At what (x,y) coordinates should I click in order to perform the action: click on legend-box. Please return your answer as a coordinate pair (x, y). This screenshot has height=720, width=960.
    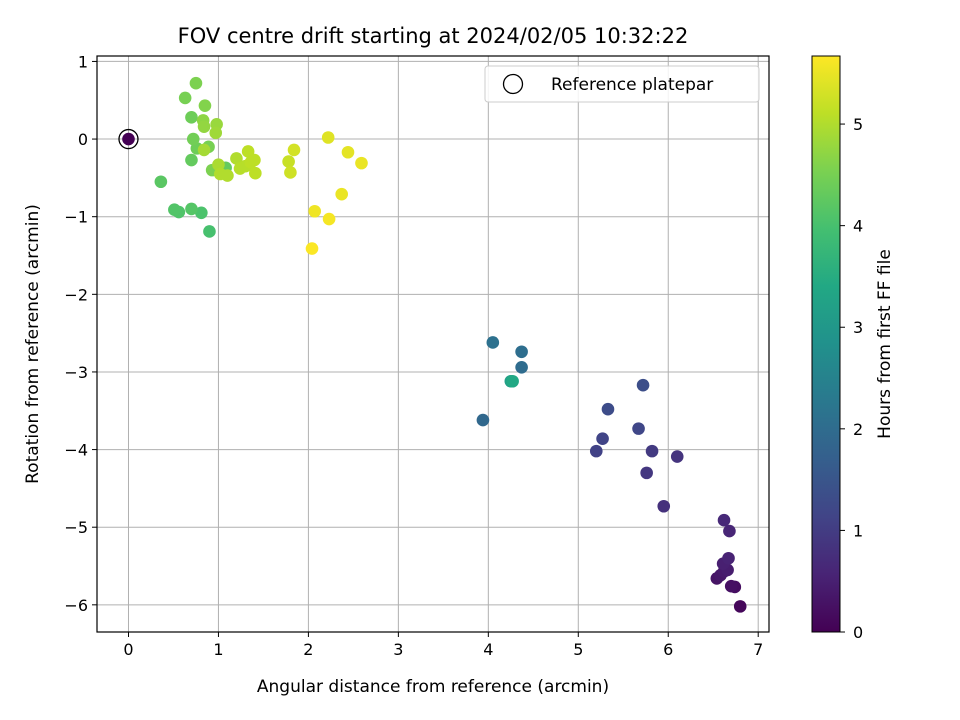
    Looking at the image, I should click on (622, 84).